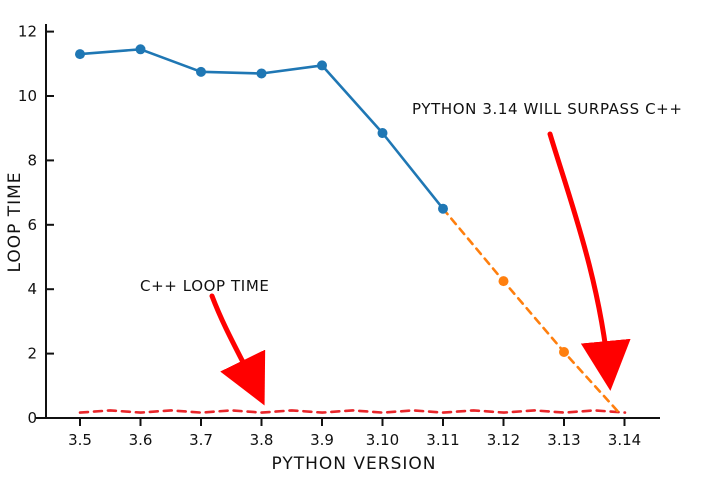 This screenshot has height=480, width=717. I want to click on annotation-python: PYTHON 3.14 WILL SURPASS C++, so click(547, 109).